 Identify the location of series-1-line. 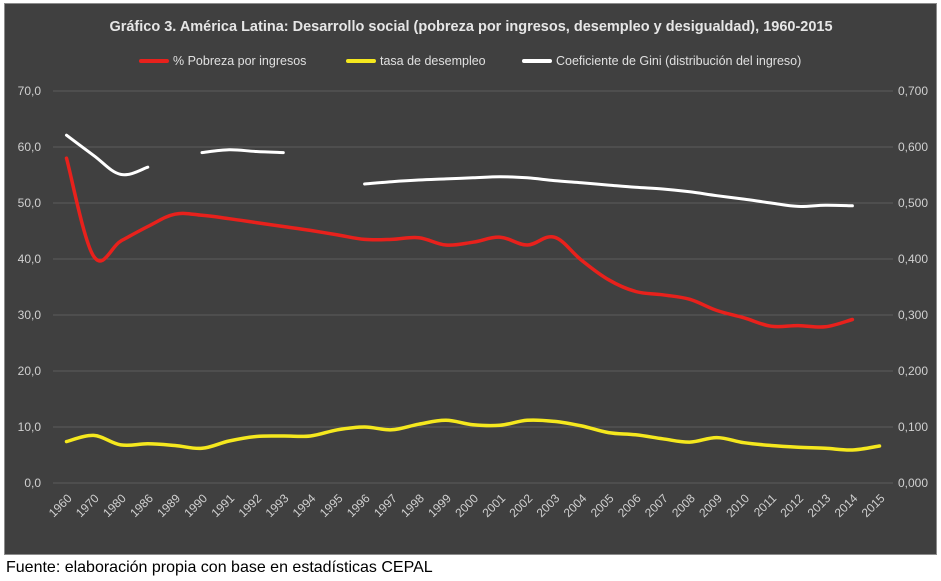
(473, 435).